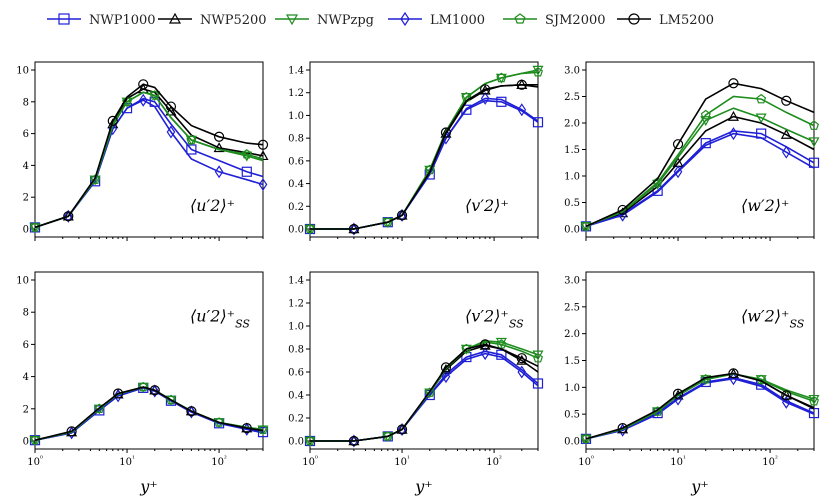  Describe the element at coordinates (26, 102) in the screenshot. I see `y-tick-label: 8` at that location.